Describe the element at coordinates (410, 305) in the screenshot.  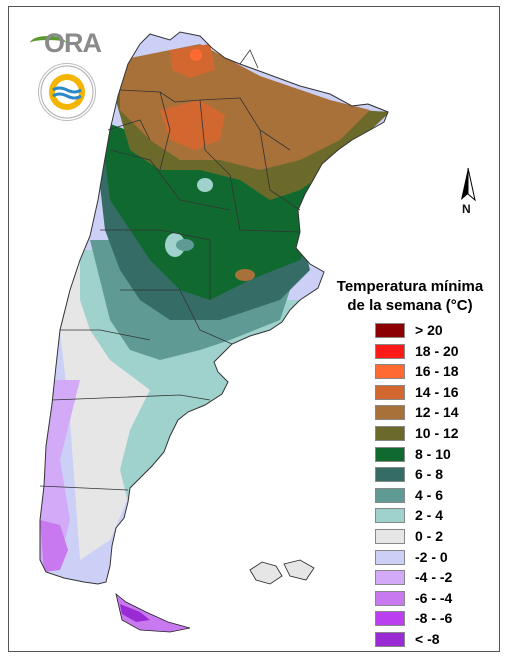
I see `legend-title-line-2: de la semana (°C)` at that location.